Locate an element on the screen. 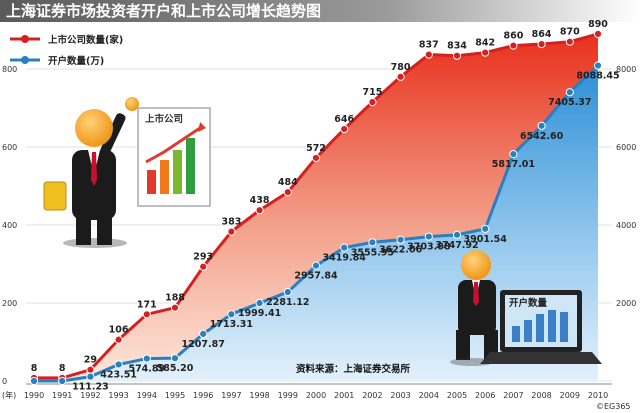 The height and width of the screenshot is (413, 640). legend-marker-accounts is located at coordinates (25, 60).